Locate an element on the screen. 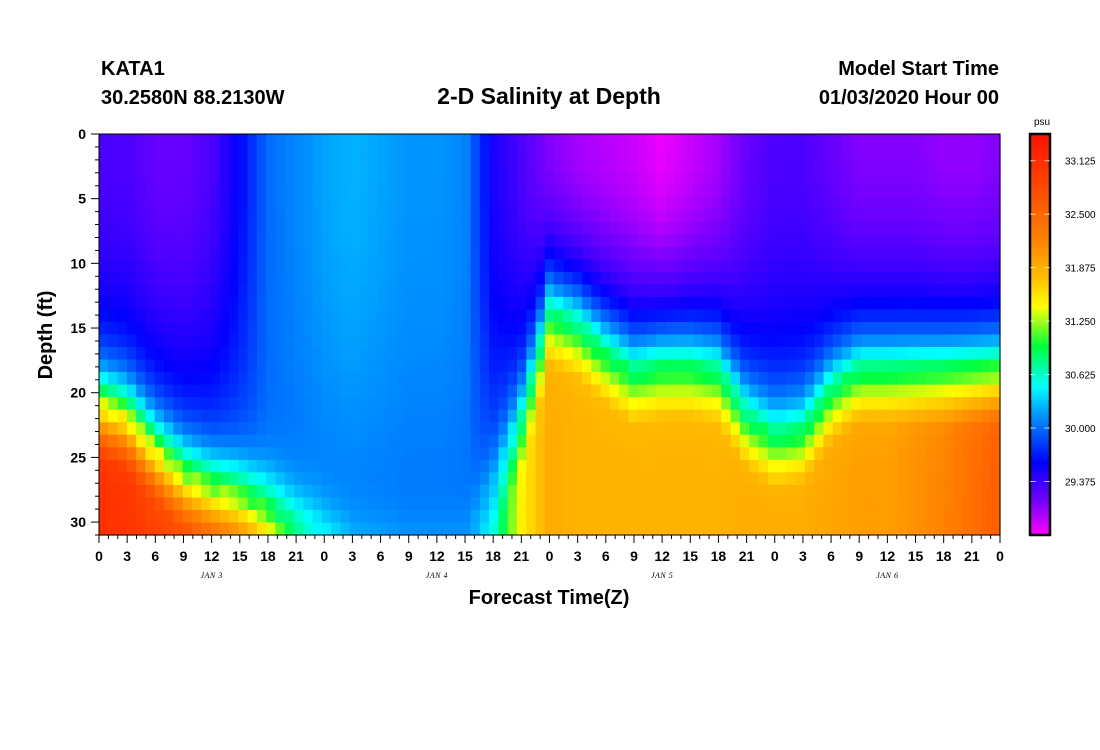 The height and width of the screenshot is (750, 1100). x-tick-label: 21 is located at coordinates (296, 556).